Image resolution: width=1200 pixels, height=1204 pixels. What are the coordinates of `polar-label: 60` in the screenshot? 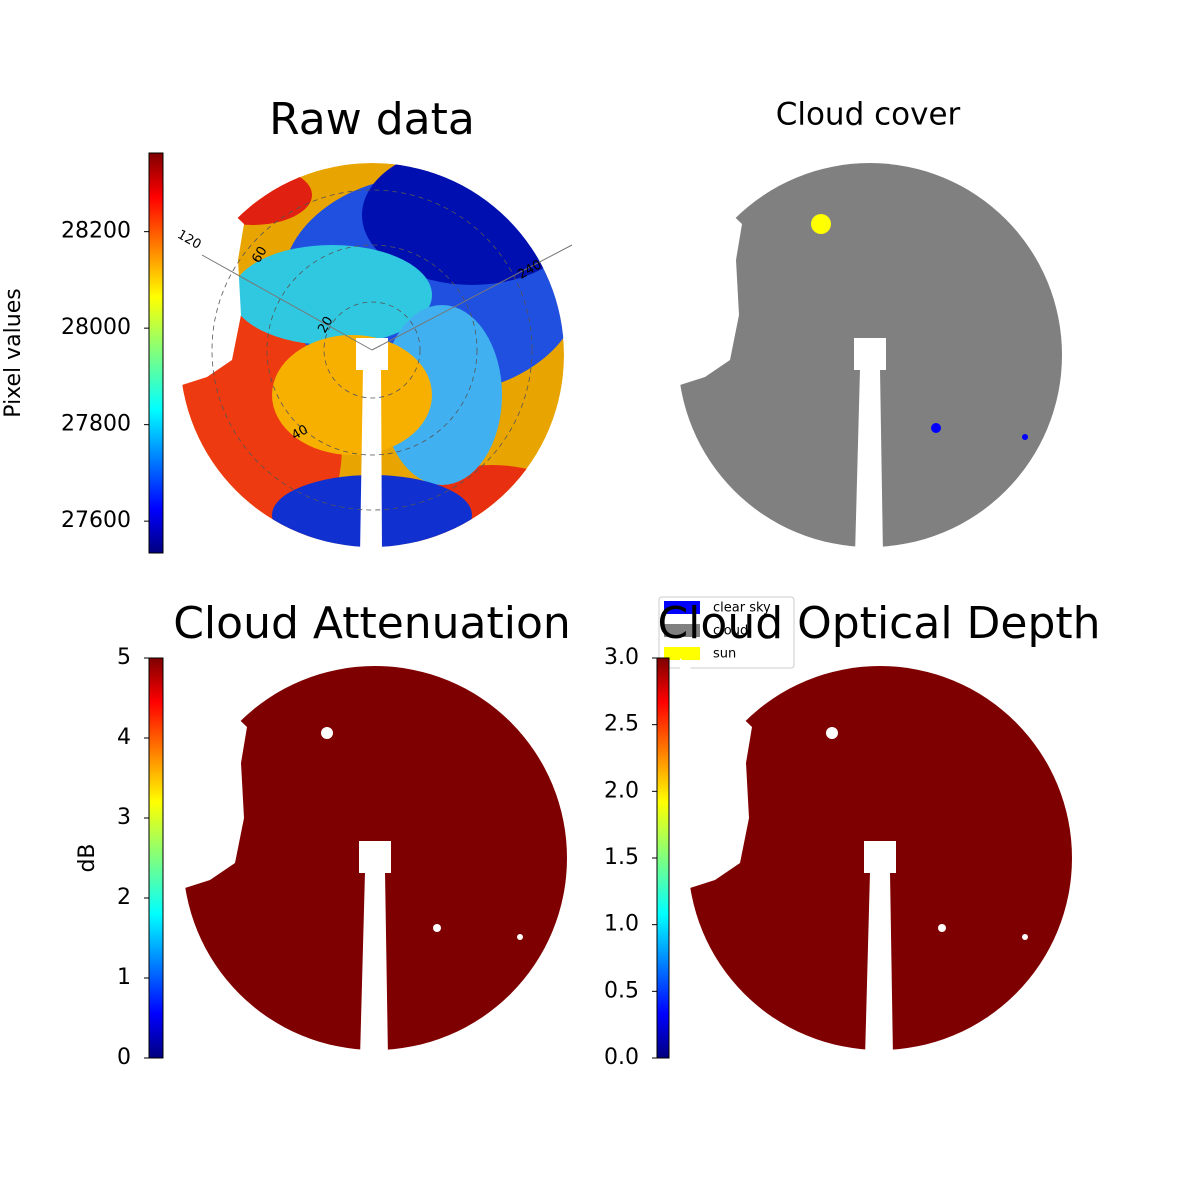 It's located at (259, 255).